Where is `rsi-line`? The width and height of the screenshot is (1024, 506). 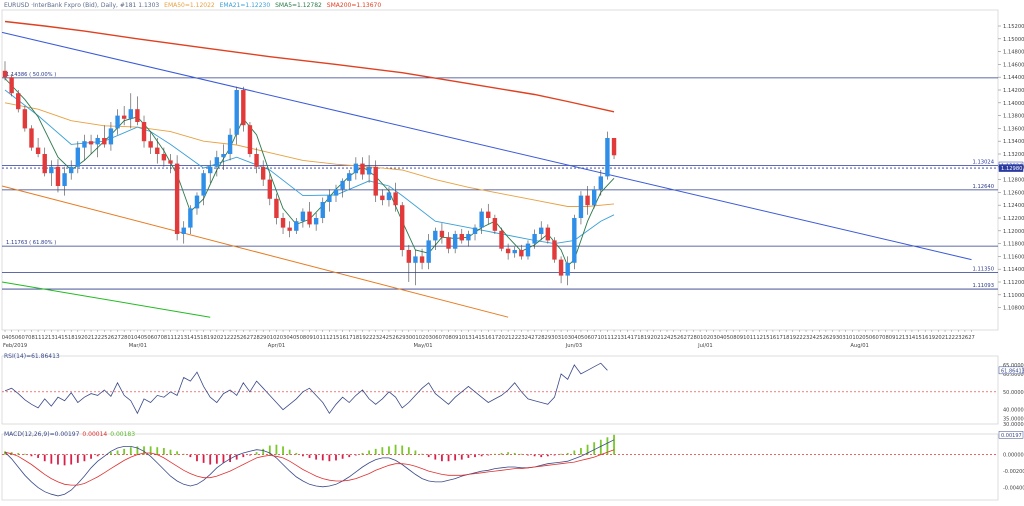
rsi-line is located at coordinates (306, 388).